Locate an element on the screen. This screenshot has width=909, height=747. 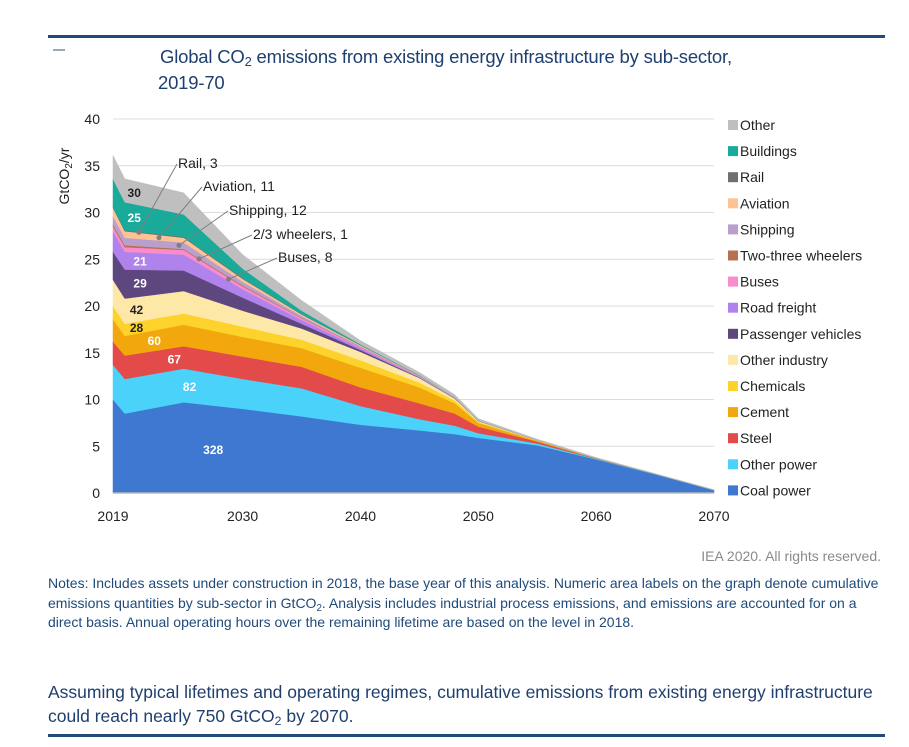
legend-item: Buses is located at coordinates (753, 282).